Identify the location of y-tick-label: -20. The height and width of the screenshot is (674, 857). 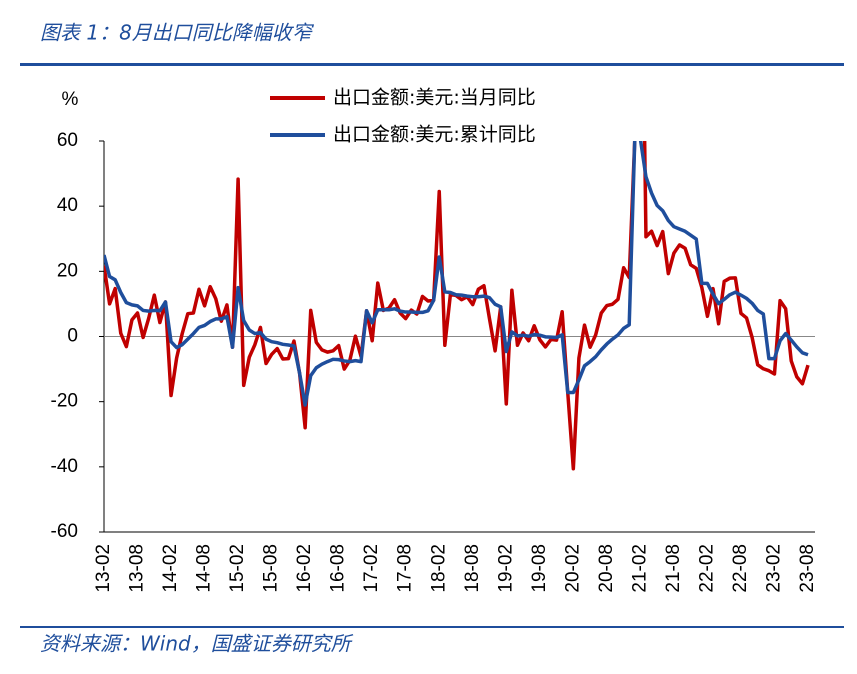
(64, 401).